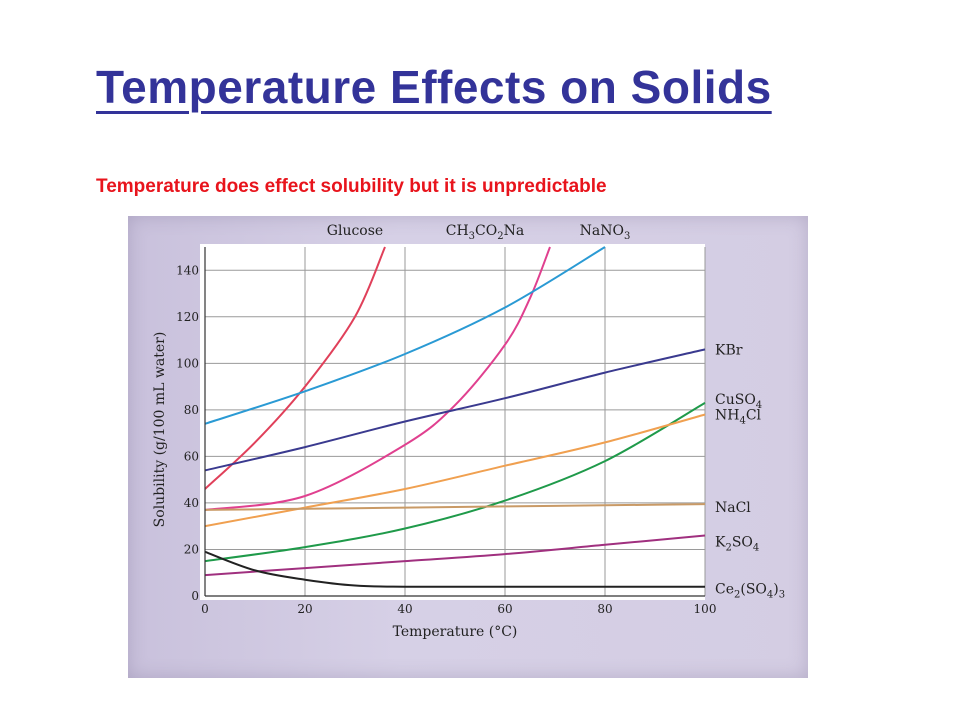  What do you see at coordinates (705, 609) in the screenshot?
I see `x-tick-label: 100` at bounding box center [705, 609].